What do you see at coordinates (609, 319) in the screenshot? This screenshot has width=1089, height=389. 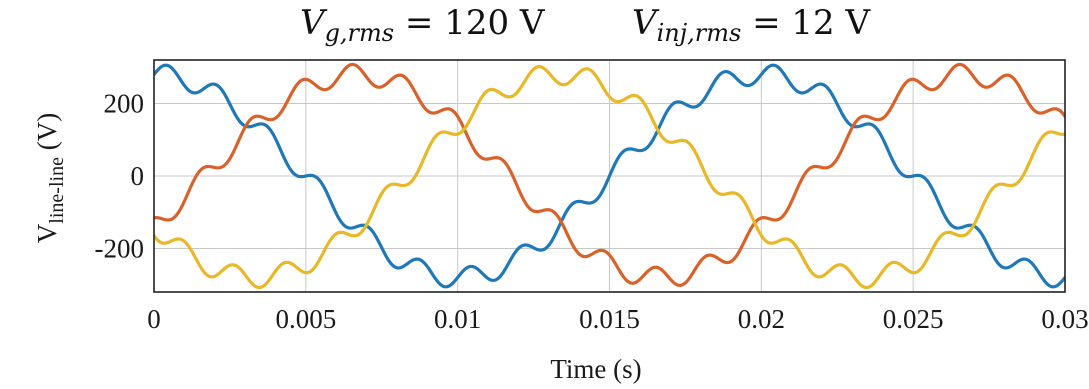 I see `x-tick-label: 0.015` at bounding box center [609, 319].